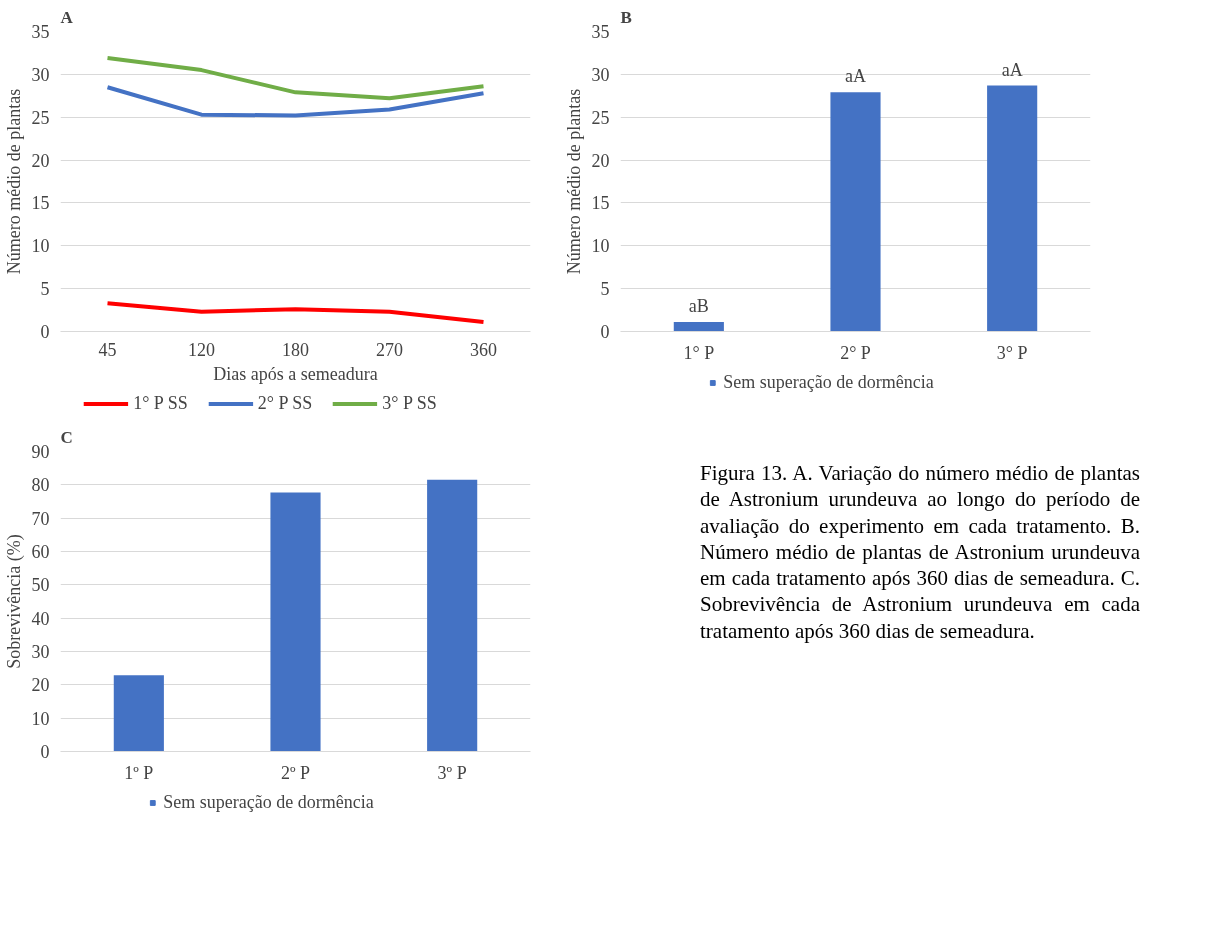 This screenshot has height=933, width=1215. Describe the element at coordinates (14, 601) in the screenshot. I see `y-axis-title: Sobrevivência (%)` at that location.